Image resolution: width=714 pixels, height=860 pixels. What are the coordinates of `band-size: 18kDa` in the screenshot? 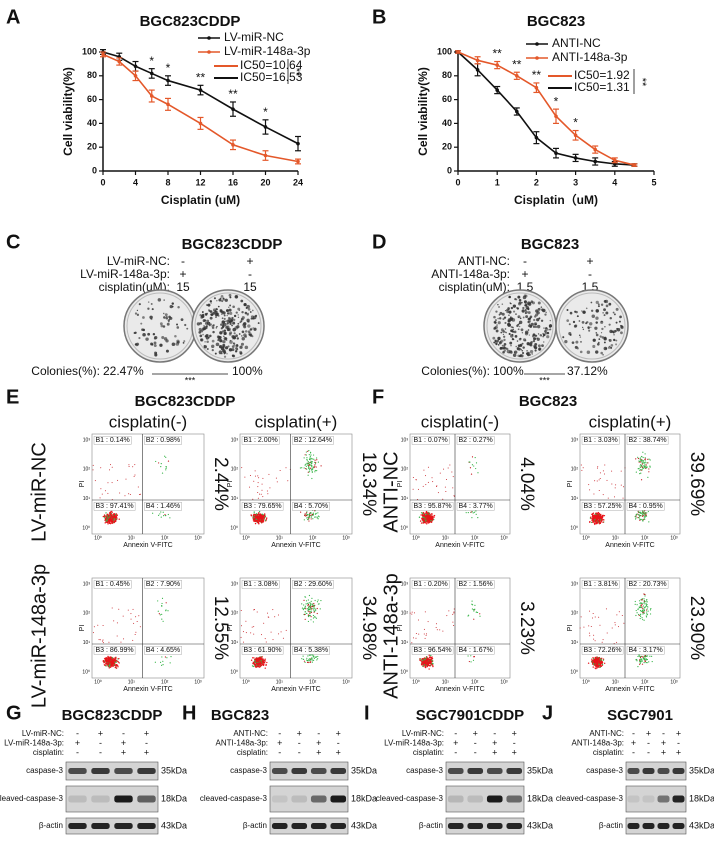 It's located at (540, 798).